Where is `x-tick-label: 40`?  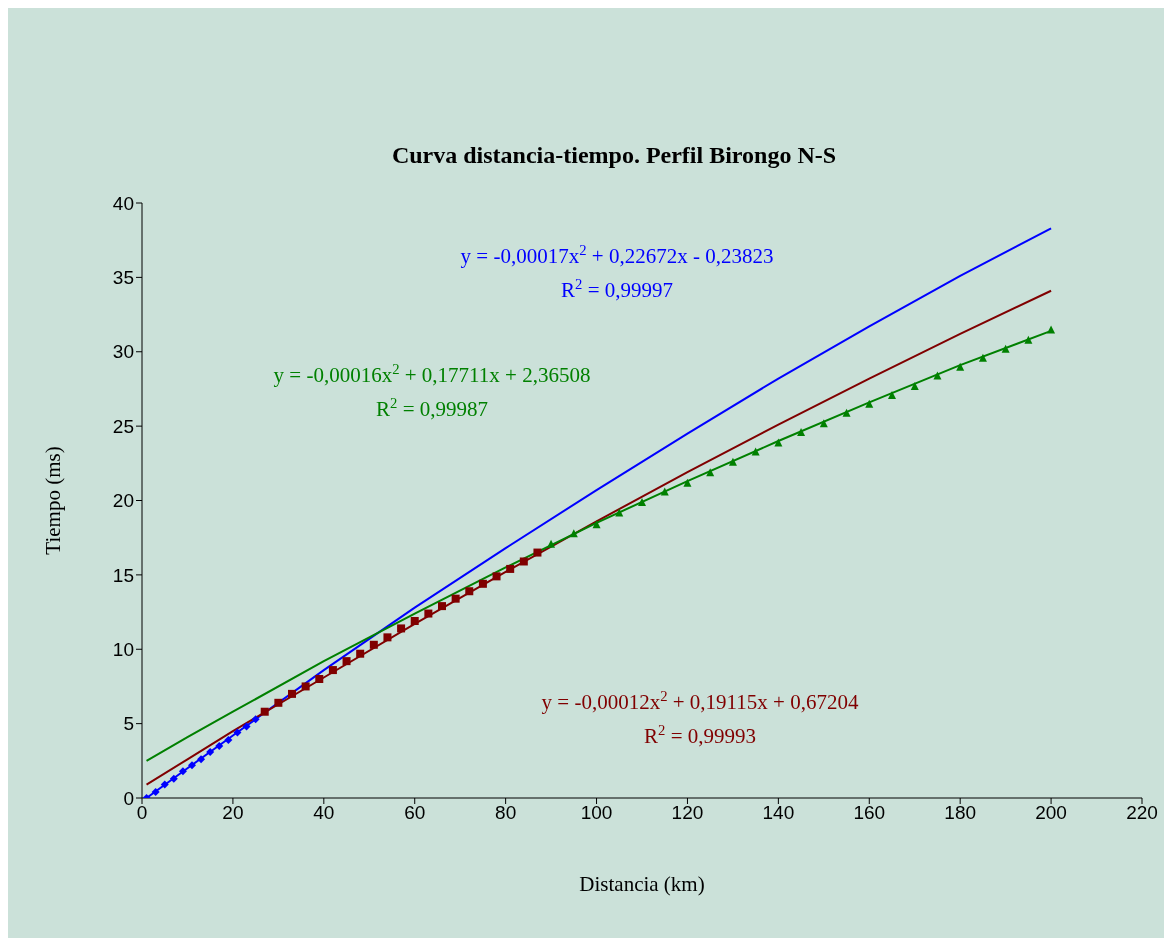
x-tick-label: 40 is located at coordinates (324, 813).